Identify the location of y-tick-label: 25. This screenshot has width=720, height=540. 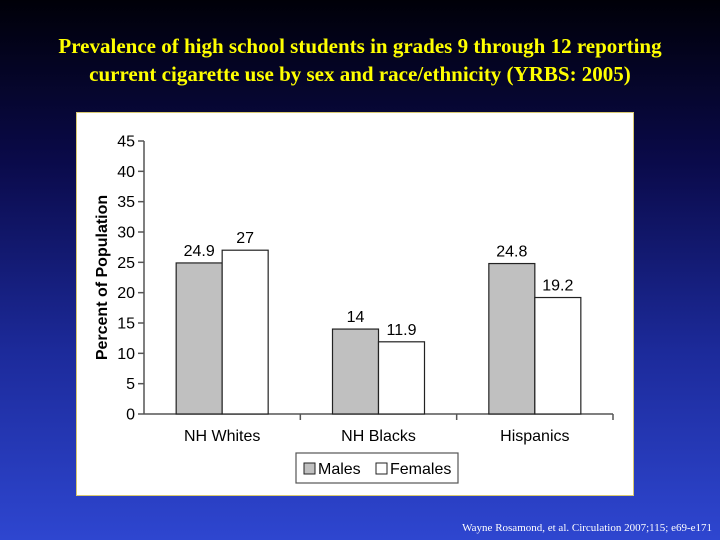
(126, 263).